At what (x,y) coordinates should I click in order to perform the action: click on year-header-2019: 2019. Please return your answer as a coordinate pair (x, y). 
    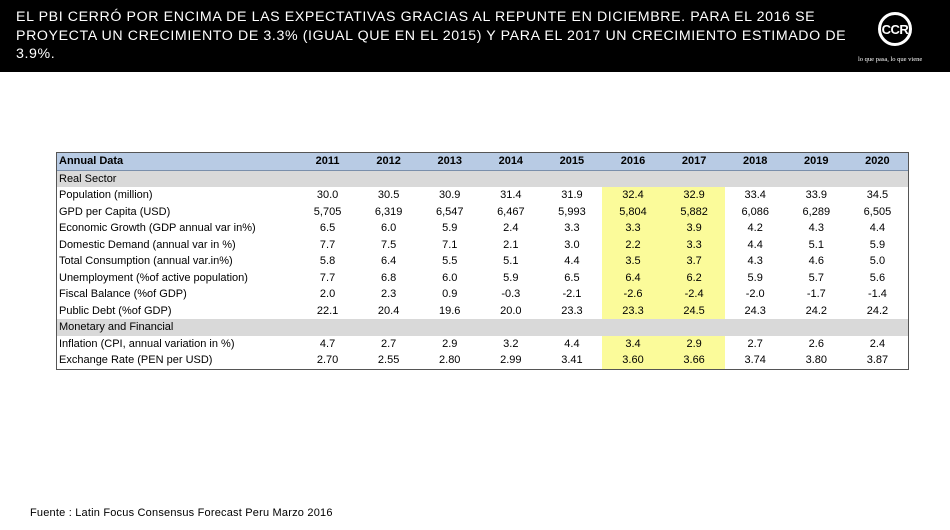
    Looking at the image, I should click on (816, 162).